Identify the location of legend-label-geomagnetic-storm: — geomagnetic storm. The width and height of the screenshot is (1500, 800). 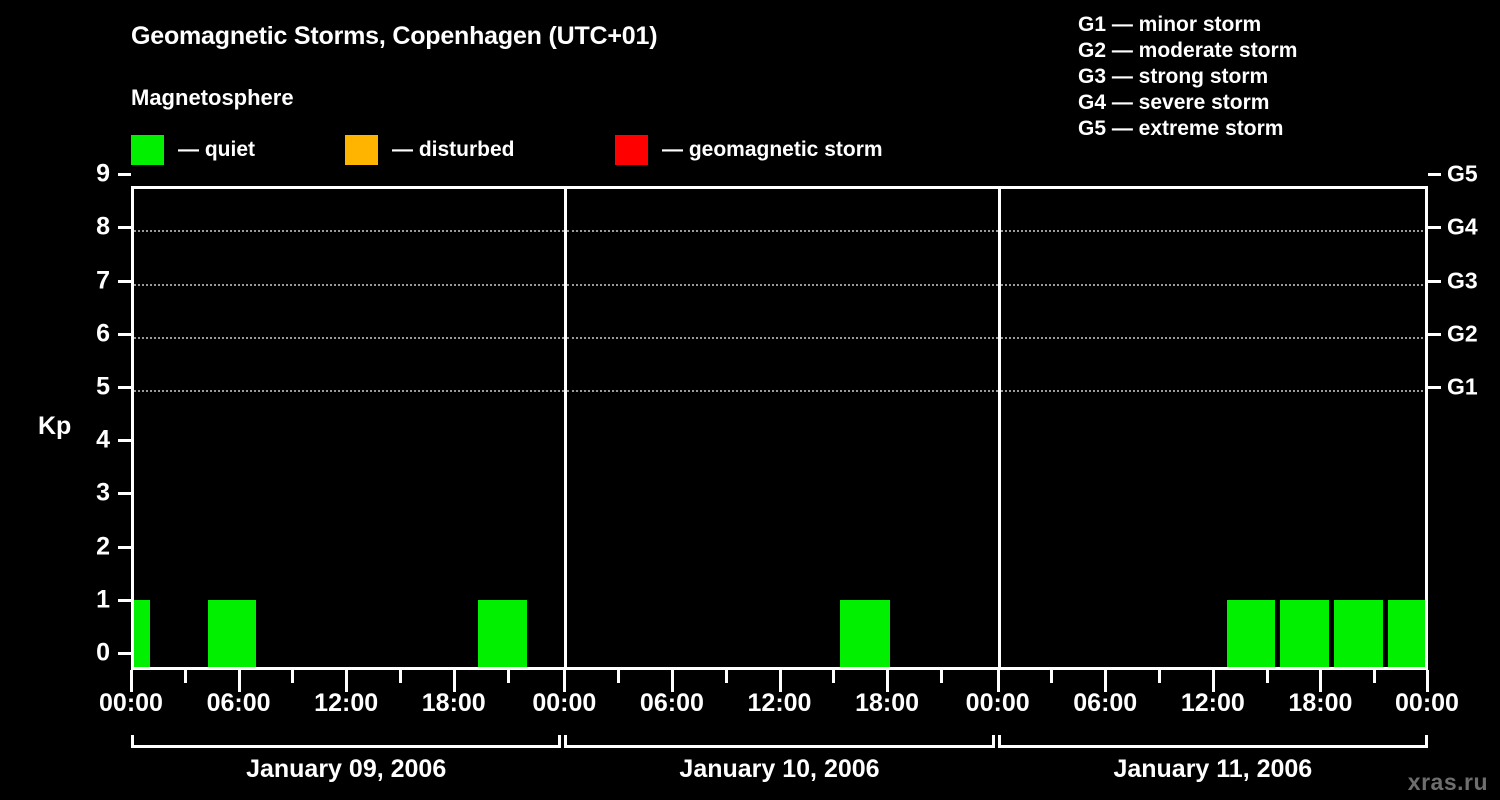
(772, 149).